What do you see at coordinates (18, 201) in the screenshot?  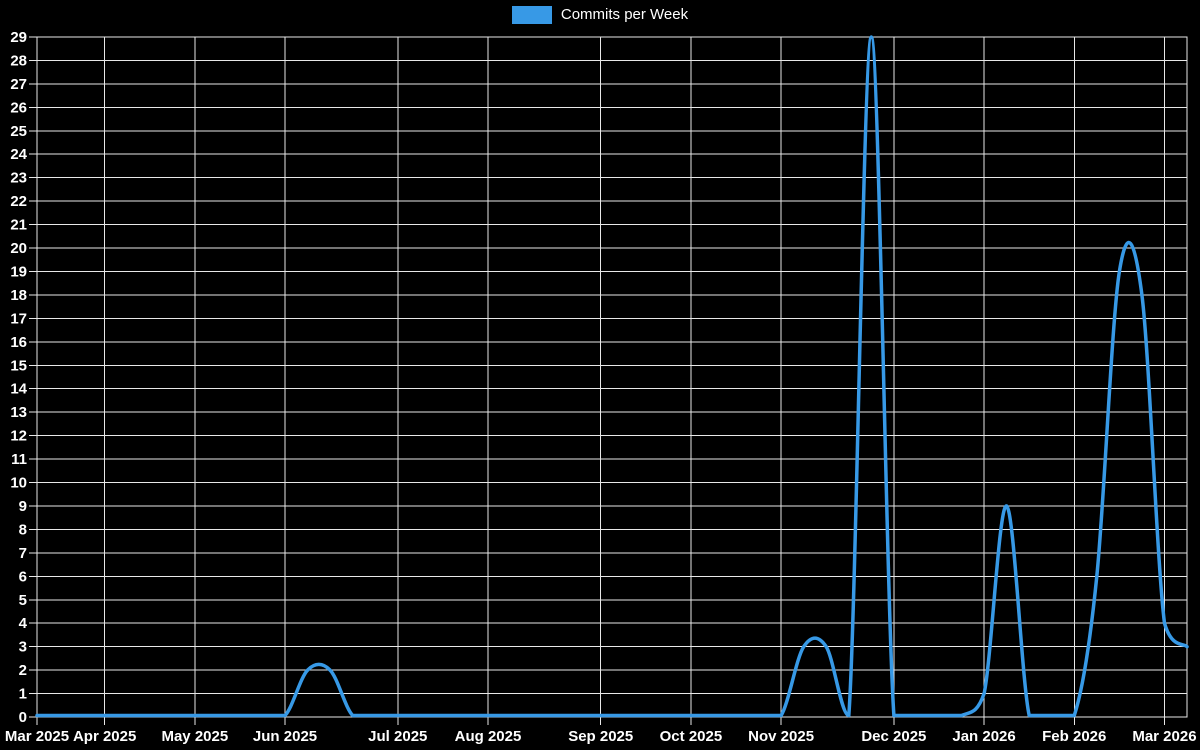 I see `y-tick-label: 22` at bounding box center [18, 201].